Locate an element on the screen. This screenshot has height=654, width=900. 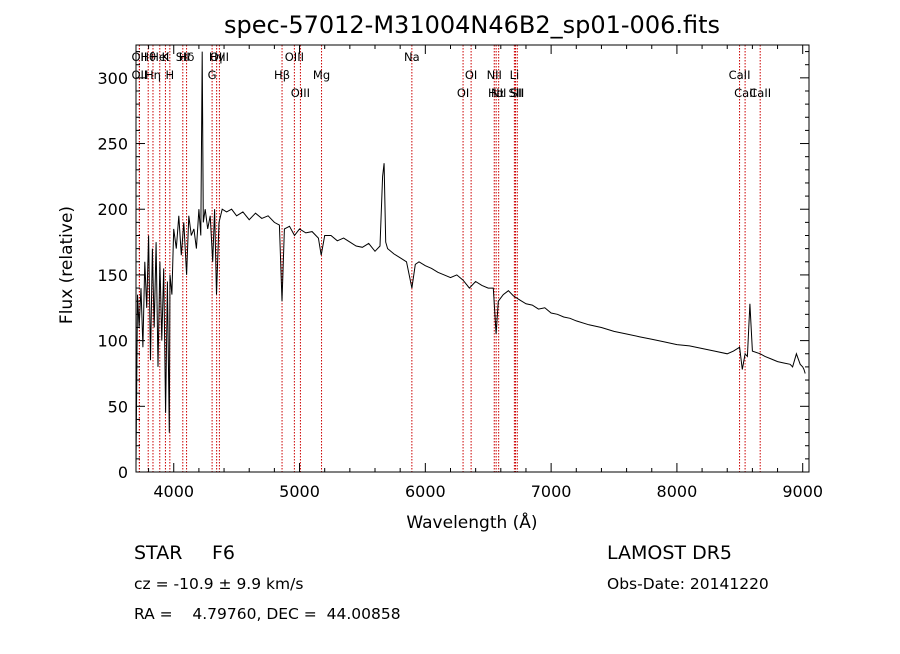
chart-title: spec-57012-M31004N46B2_sp01-006.fits is located at coordinates (472, 25).